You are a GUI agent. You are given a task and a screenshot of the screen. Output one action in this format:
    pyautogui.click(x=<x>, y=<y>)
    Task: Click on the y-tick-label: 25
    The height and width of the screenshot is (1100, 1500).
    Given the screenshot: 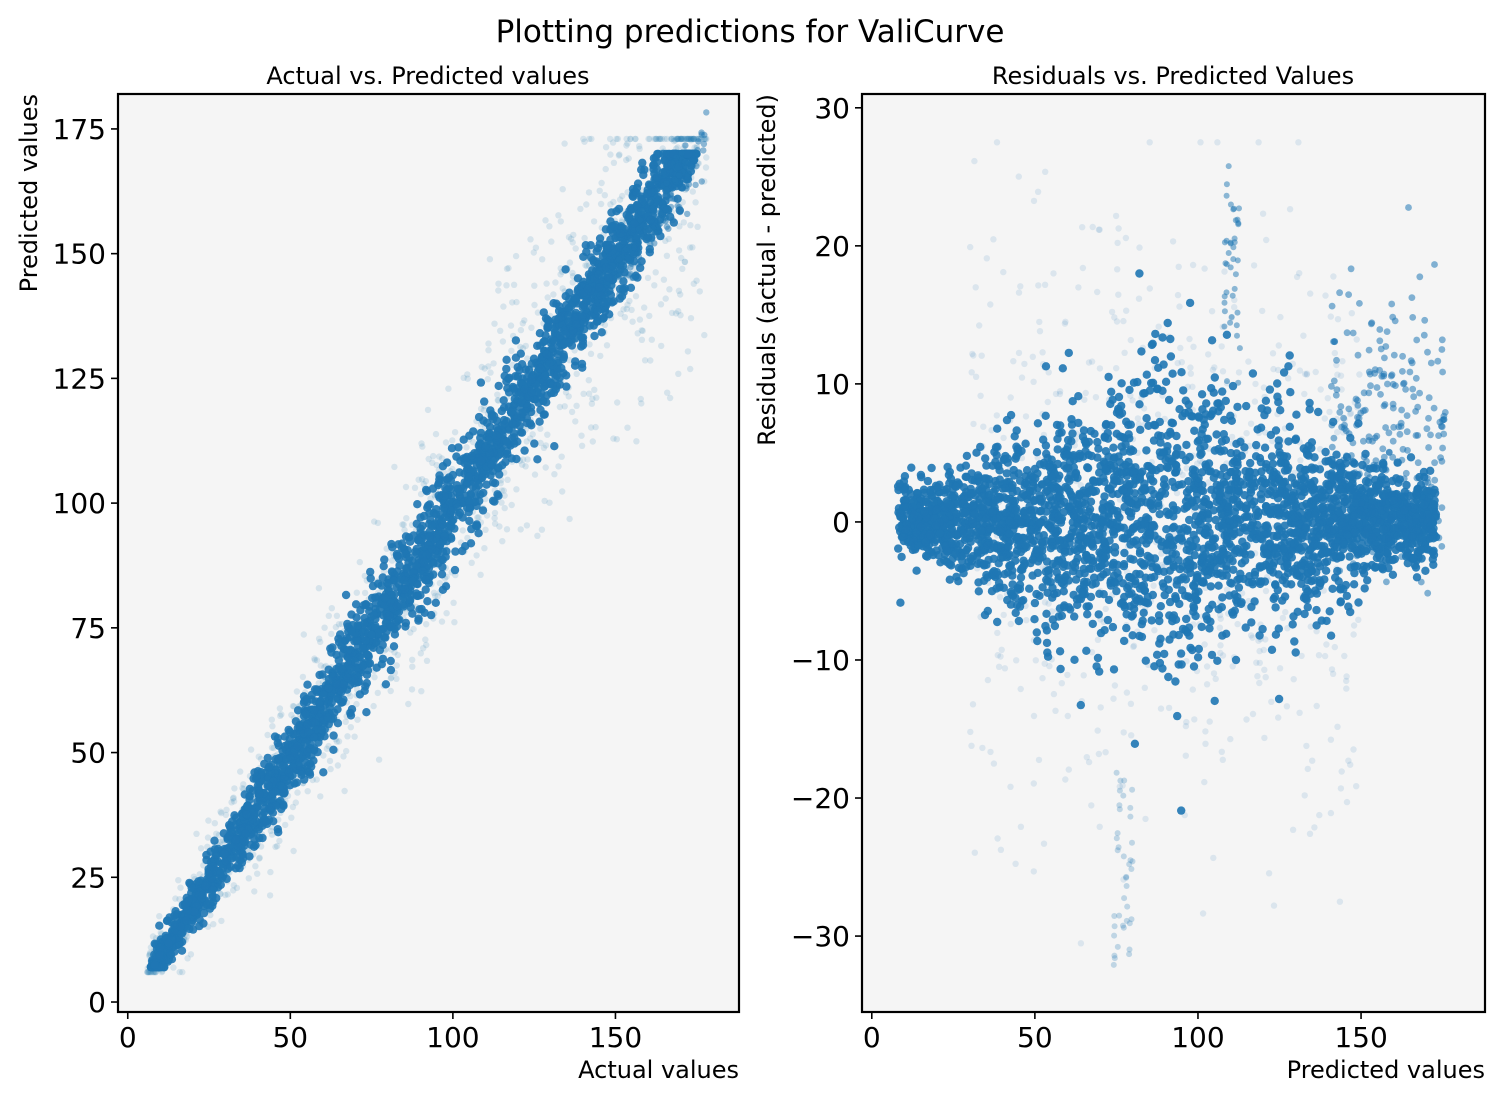 What is the action you would take?
    pyautogui.click(x=88, y=877)
    